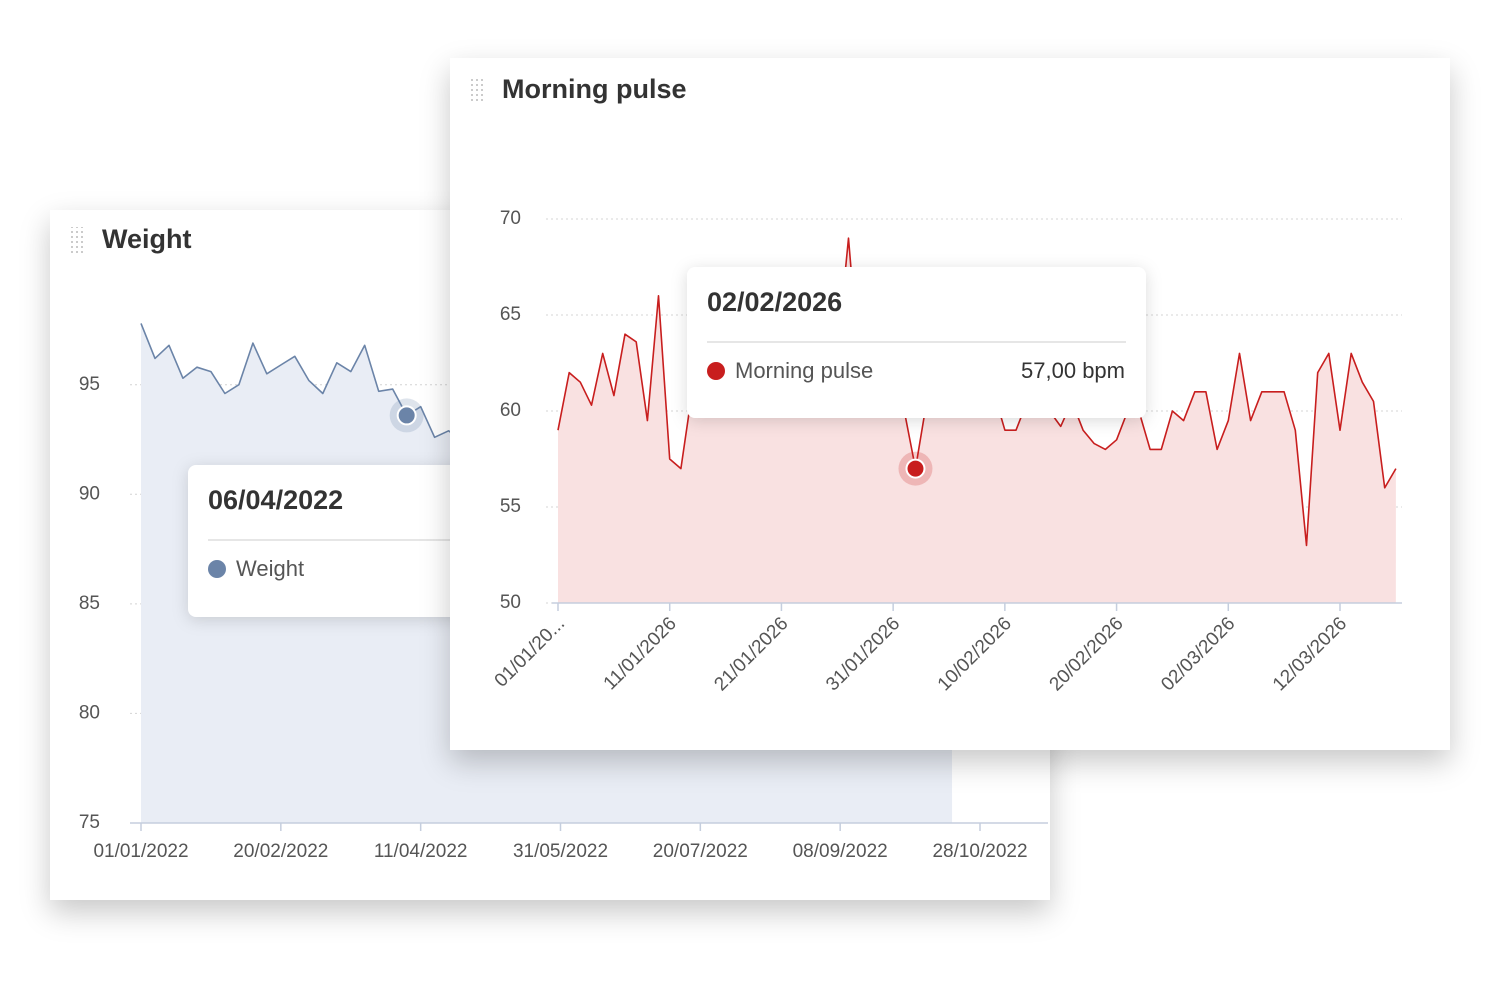 This screenshot has height=1000, width=1500. What do you see at coordinates (1310, 654) in the screenshot?
I see `x-tick-label: 12/03/2026` at bounding box center [1310, 654].